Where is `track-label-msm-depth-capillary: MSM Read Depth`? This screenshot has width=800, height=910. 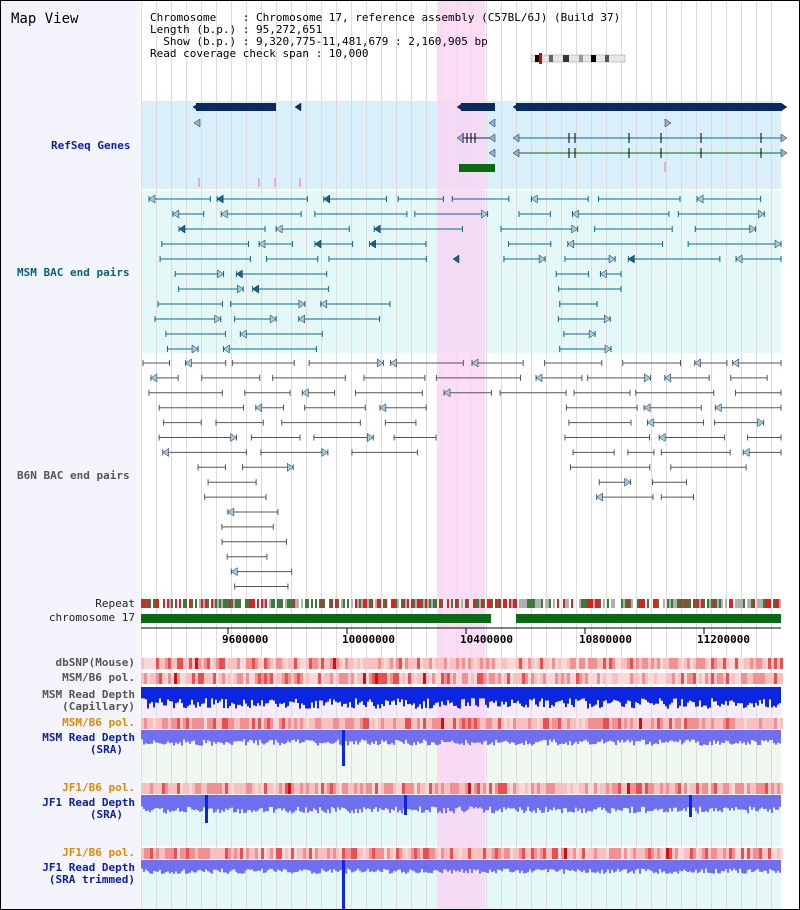 track-label-msm-depth-capillary: MSM Read Depth is located at coordinates (88, 694).